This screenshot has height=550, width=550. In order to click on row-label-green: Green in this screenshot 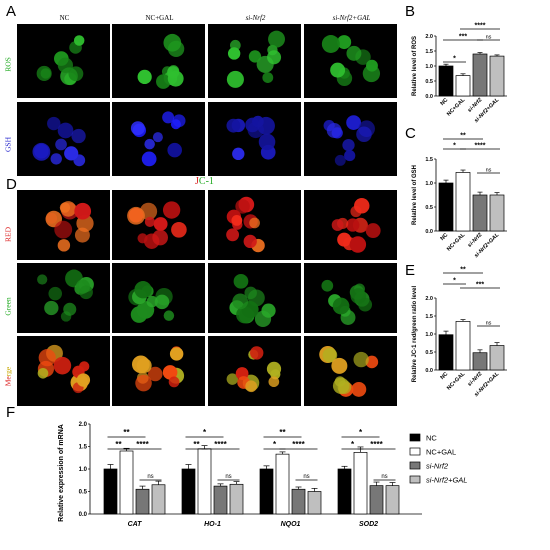, I will do `click(8, 306)`.